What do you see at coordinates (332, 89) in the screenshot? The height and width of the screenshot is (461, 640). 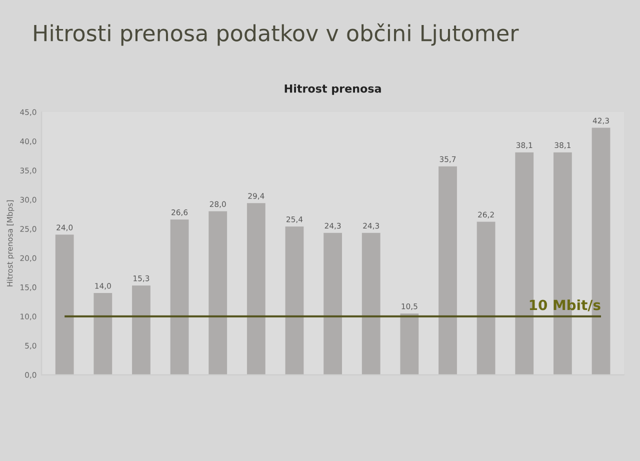 I see `chart-subtitle: Hitrost prenosa` at bounding box center [332, 89].